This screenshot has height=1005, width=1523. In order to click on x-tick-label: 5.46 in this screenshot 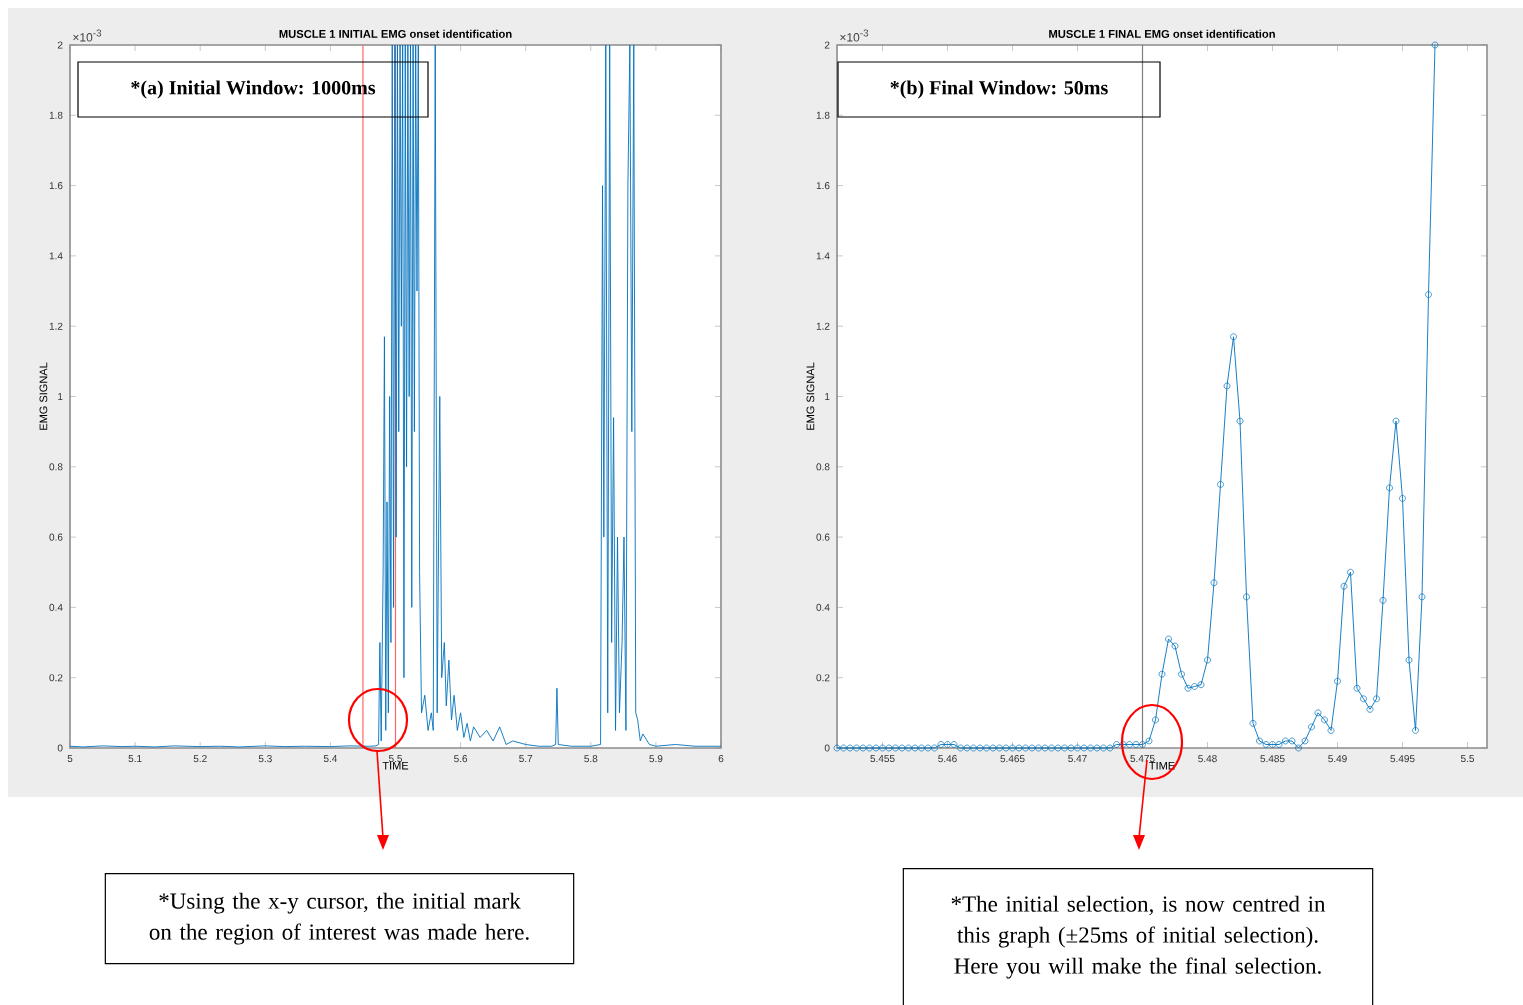, I will do `click(947, 759)`.